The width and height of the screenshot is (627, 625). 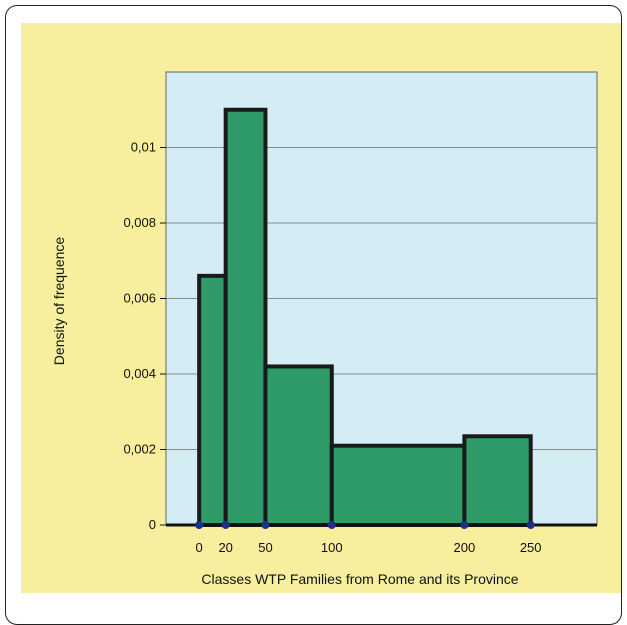 What do you see at coordinates (139, 449) in the screenshot?
I see `y-tick-label-1: 0,002` at bounding box center [139, 449].